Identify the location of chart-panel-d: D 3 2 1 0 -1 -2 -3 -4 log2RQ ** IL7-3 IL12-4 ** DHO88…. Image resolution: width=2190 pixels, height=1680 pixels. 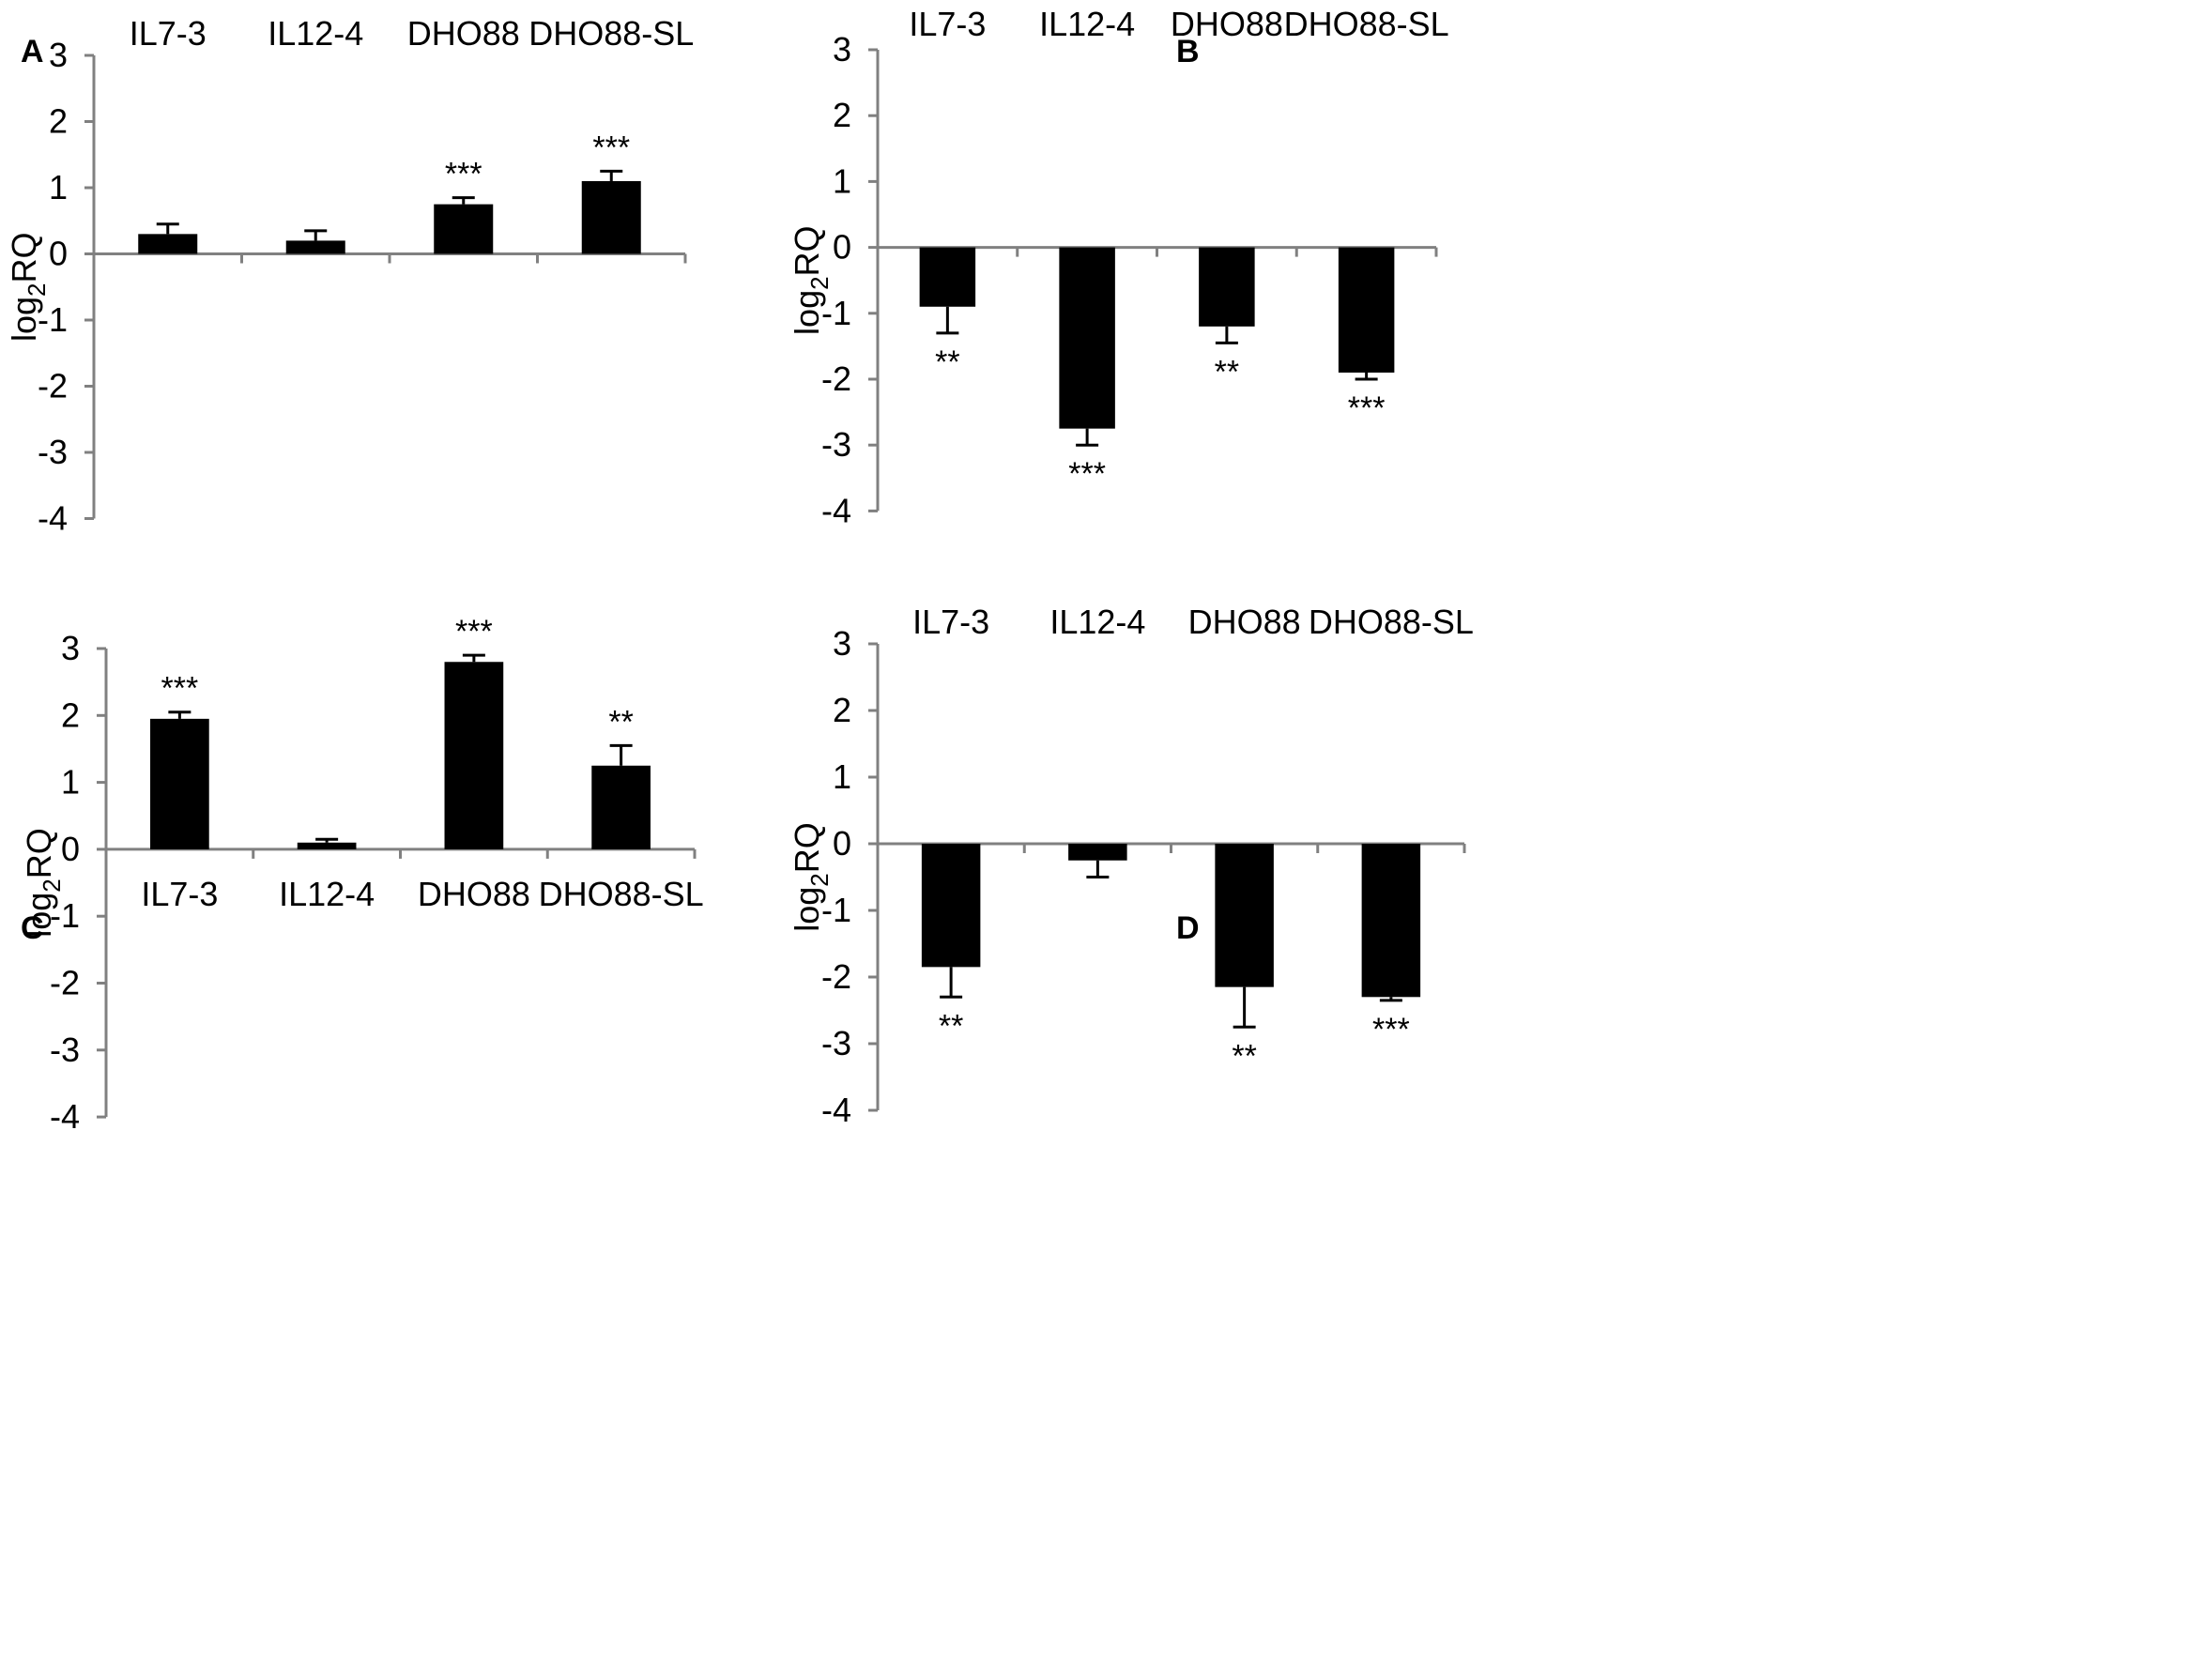
(1131, 866).